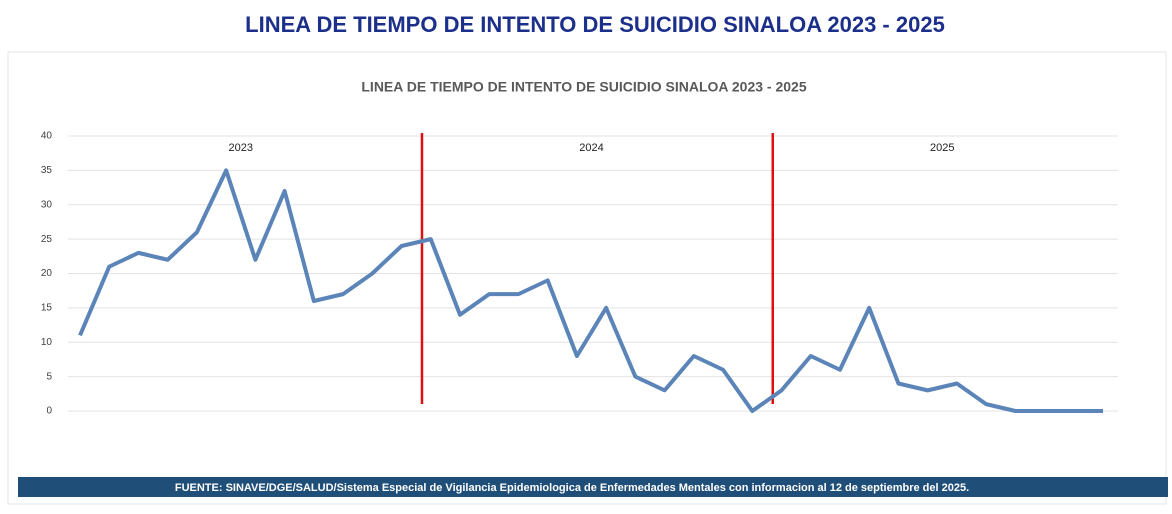 The width and height of the screenshot is (1172, 514). I want to click on y-tick-label: 25, so click(47, 239).